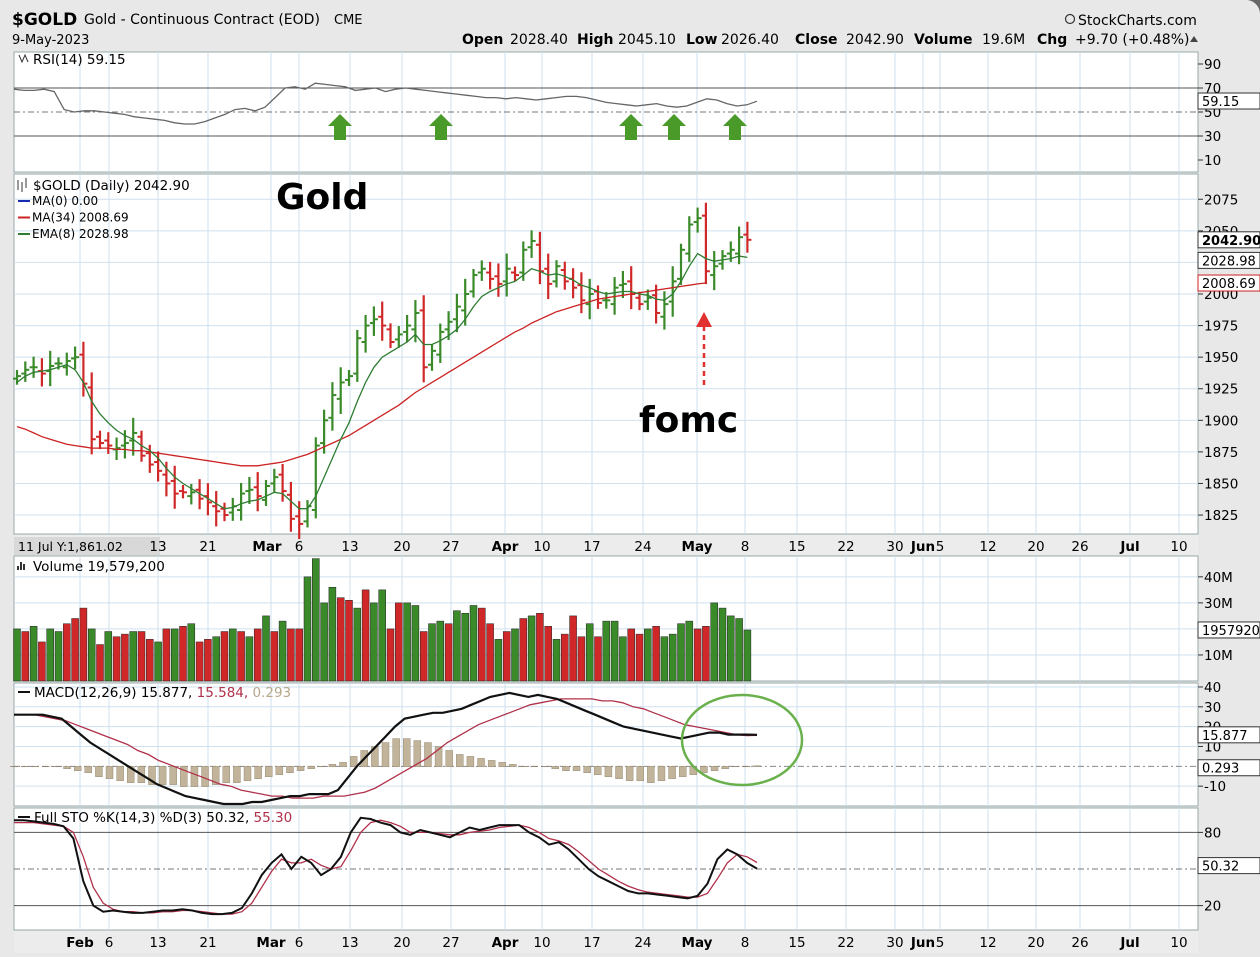  What do you see at coordinates (144, 818) in the screenshot?
I see `sto-title-value: Full STO %K(14,3) %D(3) 50.32,` at bounding box center [144, 818].